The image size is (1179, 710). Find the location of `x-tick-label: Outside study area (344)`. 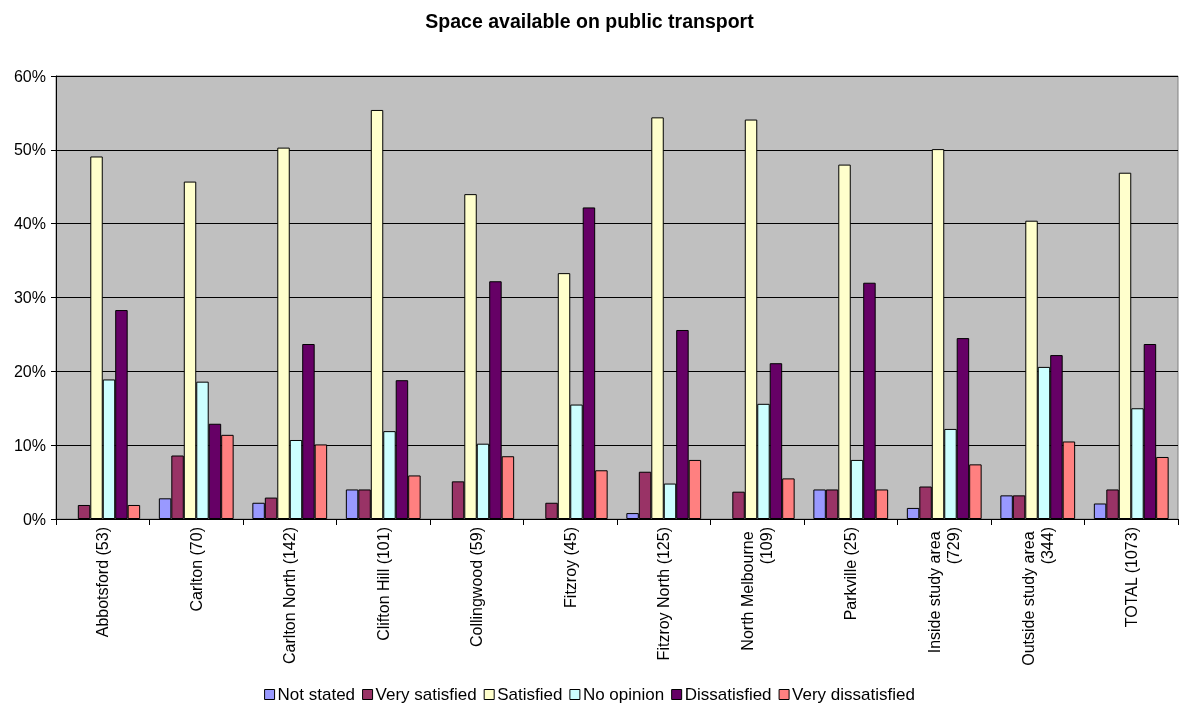

x-tick-label: Outside study area (344) is located at coordinates (1037, 596).